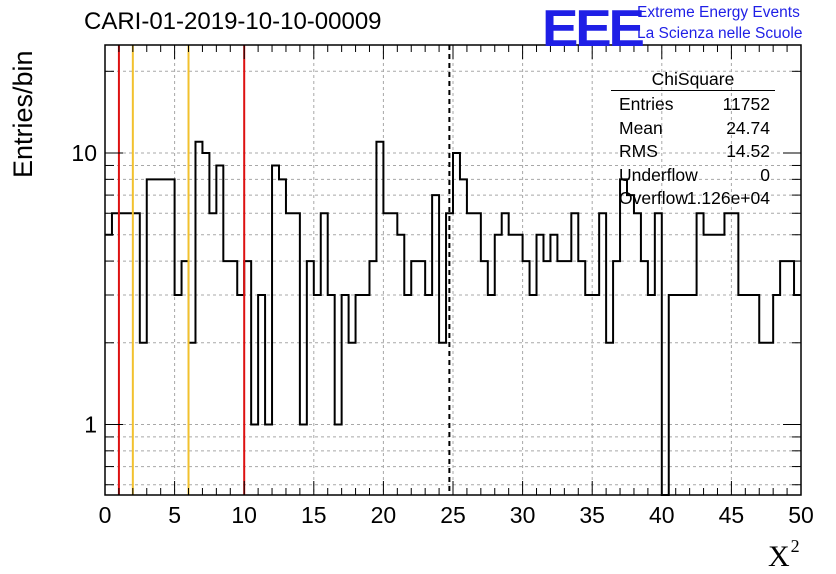 The height and width of the screenshot is (574, 836). I want to click on x-tick-label: 20, so click(384, 515).